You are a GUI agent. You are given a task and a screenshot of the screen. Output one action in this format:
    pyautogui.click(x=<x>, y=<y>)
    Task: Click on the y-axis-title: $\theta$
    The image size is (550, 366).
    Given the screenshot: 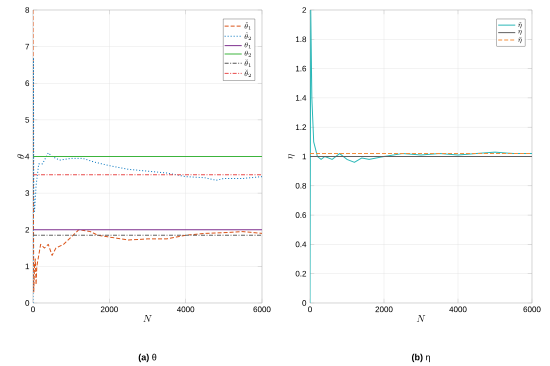 What is the action you would take?
    pyautogui.click(x=20, y=156)
    